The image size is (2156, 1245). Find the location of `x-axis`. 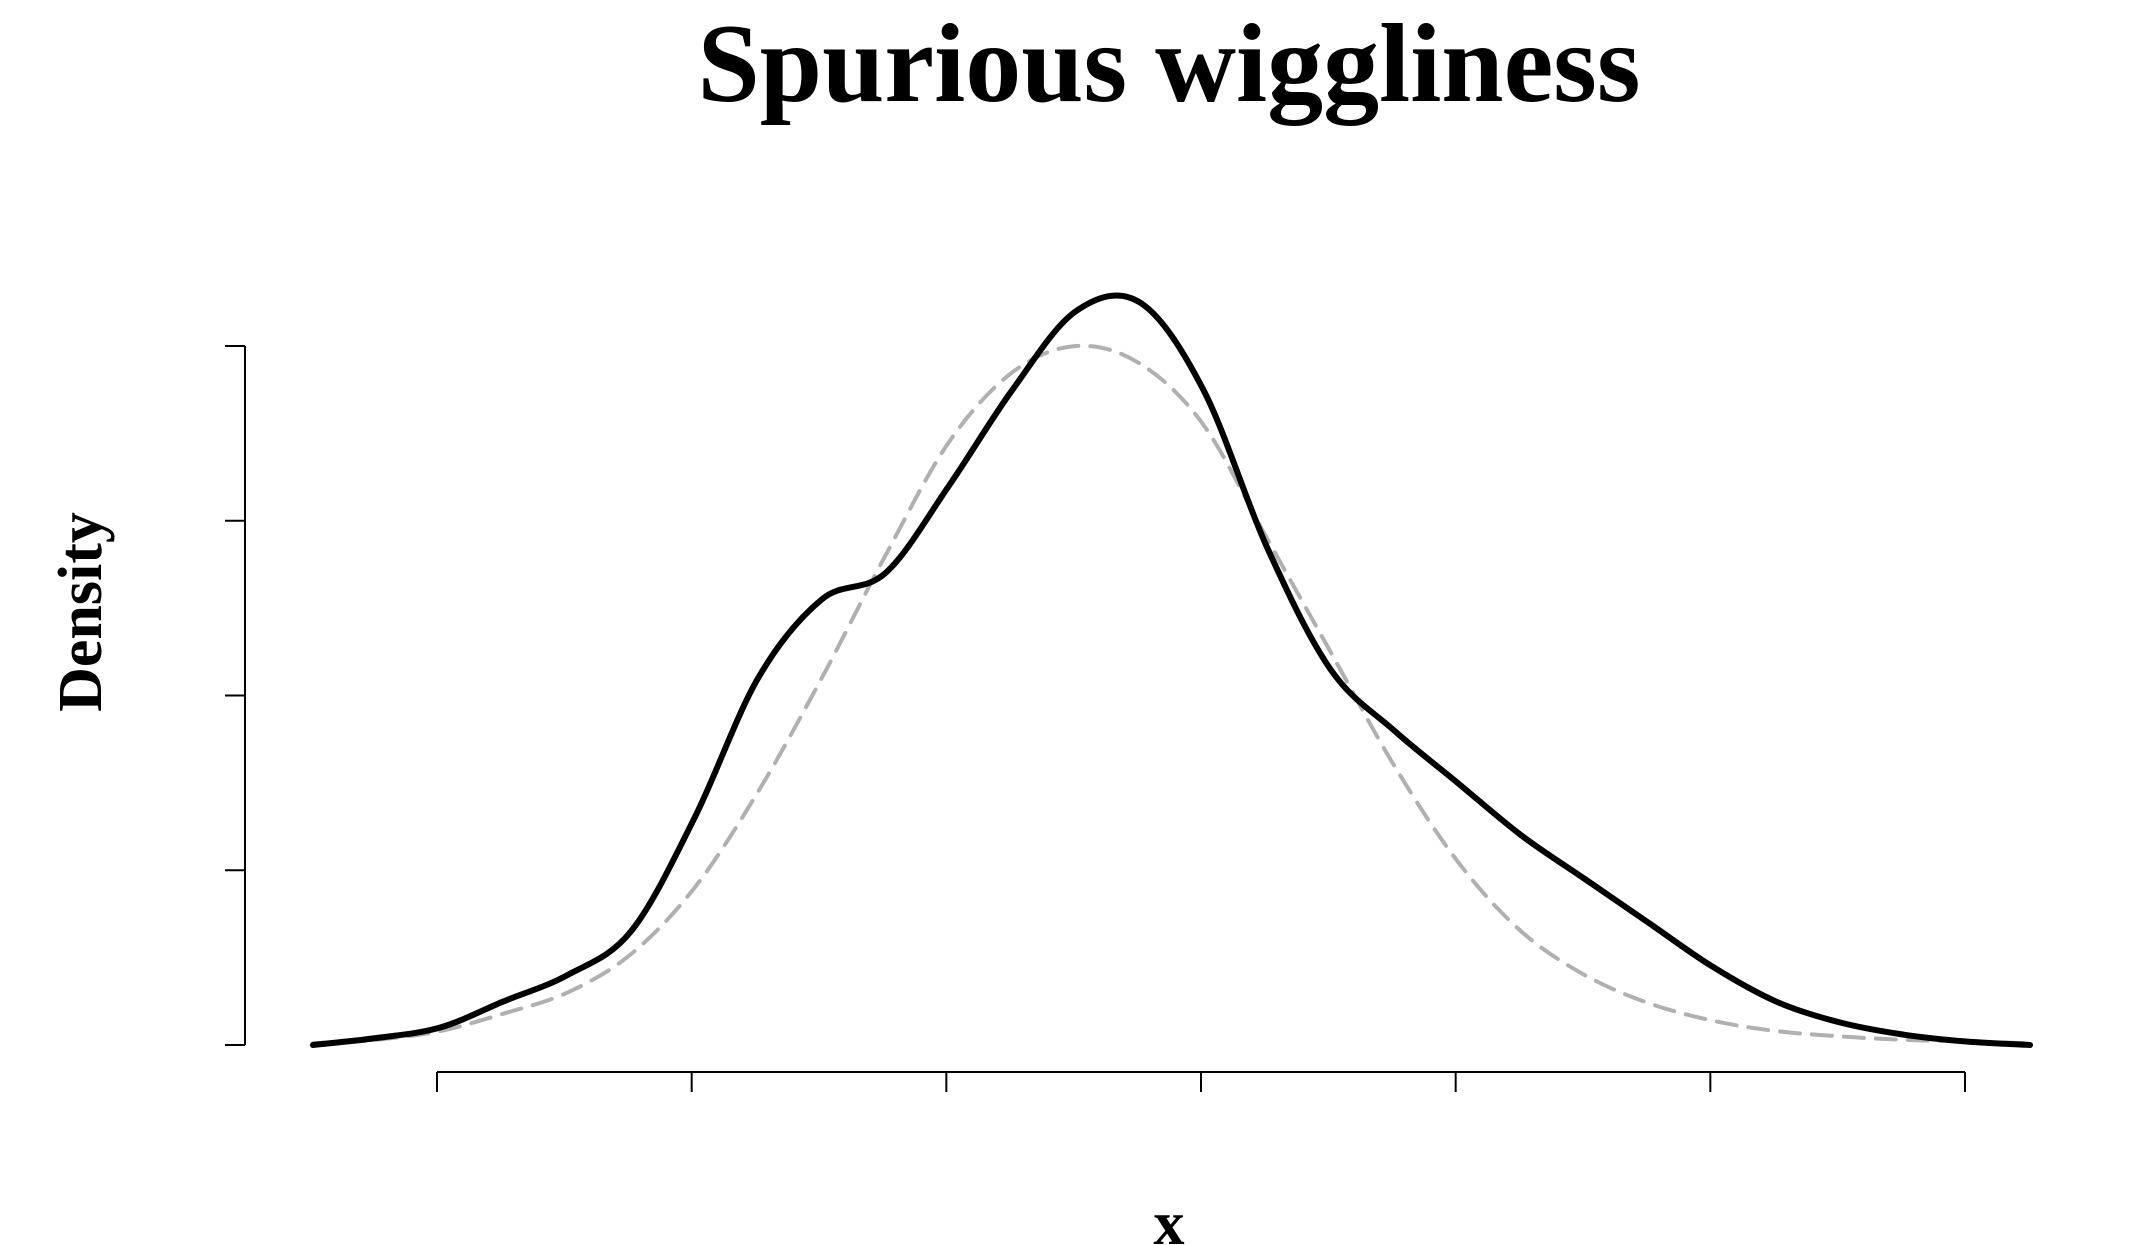

x-axis is located at coordinates (1201, 1081).